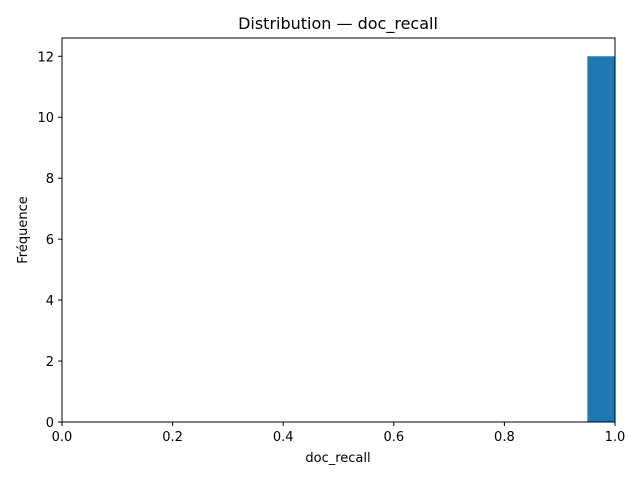 This screenshot has width=640, height=480. What do you see at coordinates (50, 362) in the screenshot?
I see `y-tick-label: 2` at bounding box center [50, 362].